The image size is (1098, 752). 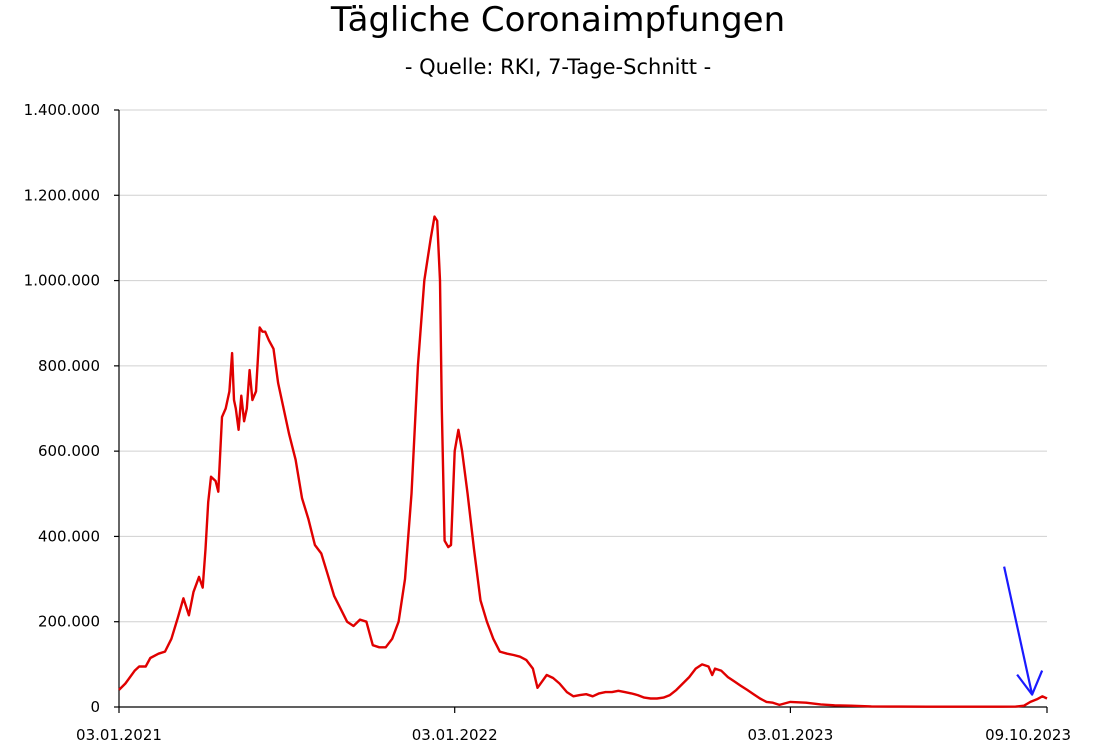 What do you see at coordinates (455, 735) in the screenshot?
I see `x-tick-label: 03.01.2022` at bounding box center [455, 735].